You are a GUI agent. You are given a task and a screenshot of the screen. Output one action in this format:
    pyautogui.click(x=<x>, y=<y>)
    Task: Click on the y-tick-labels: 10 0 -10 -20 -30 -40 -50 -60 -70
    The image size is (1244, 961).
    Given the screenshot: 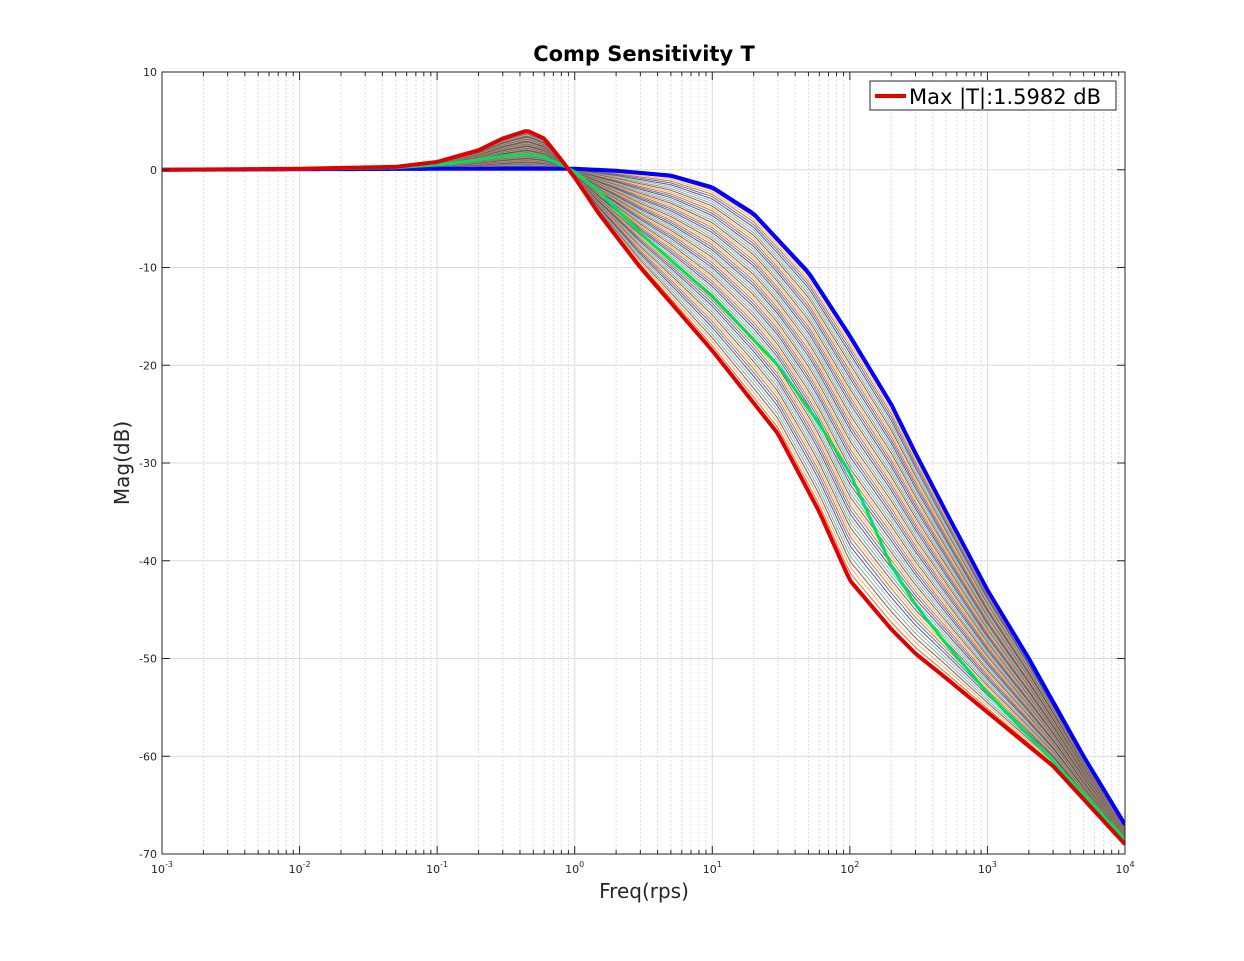 What is the action you would take?
    pyautogui.click(x=148, y=463)
    